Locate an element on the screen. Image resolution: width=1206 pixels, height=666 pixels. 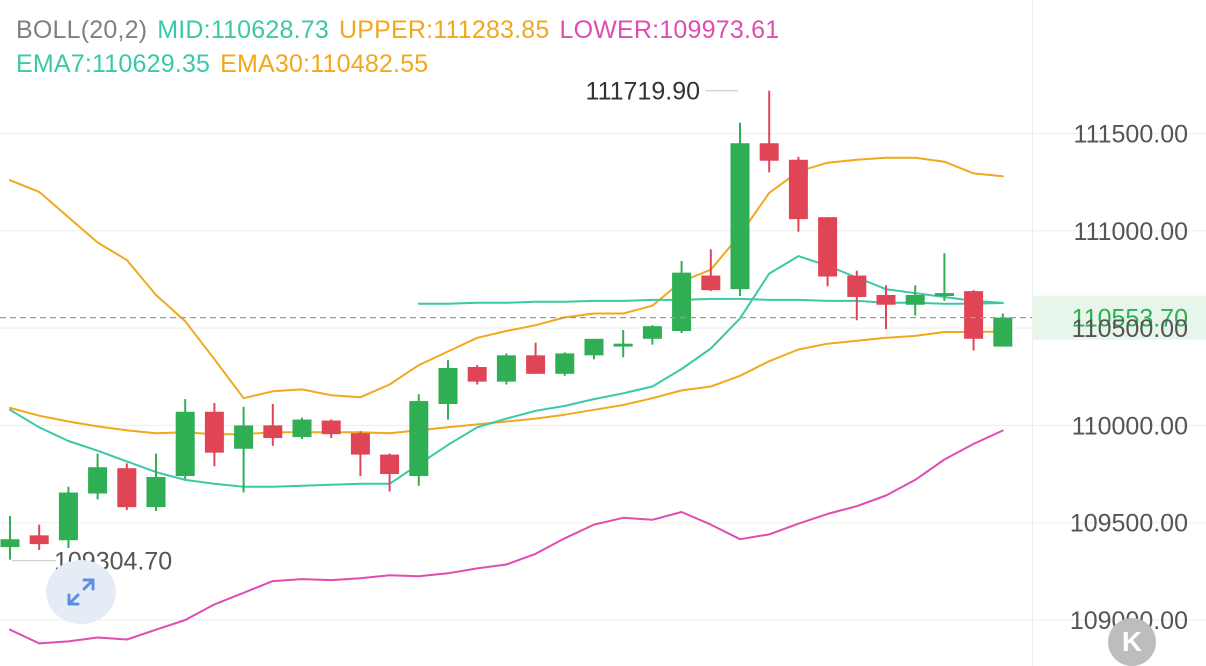
ema7-value: EMA7:110629.35 is located at coordinates (113, 64).